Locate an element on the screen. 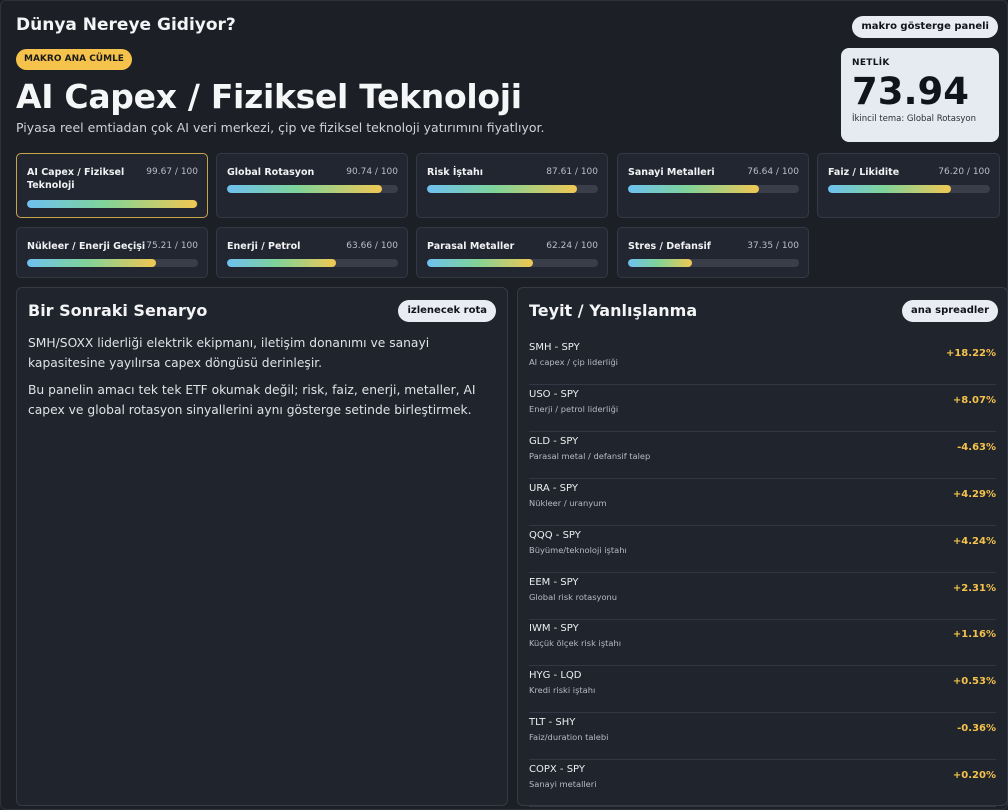 This screenshot has height=810, width=1008. theme-name: AI Capex / Fiziksel Teknoloji is located at coordinates (76, 179).